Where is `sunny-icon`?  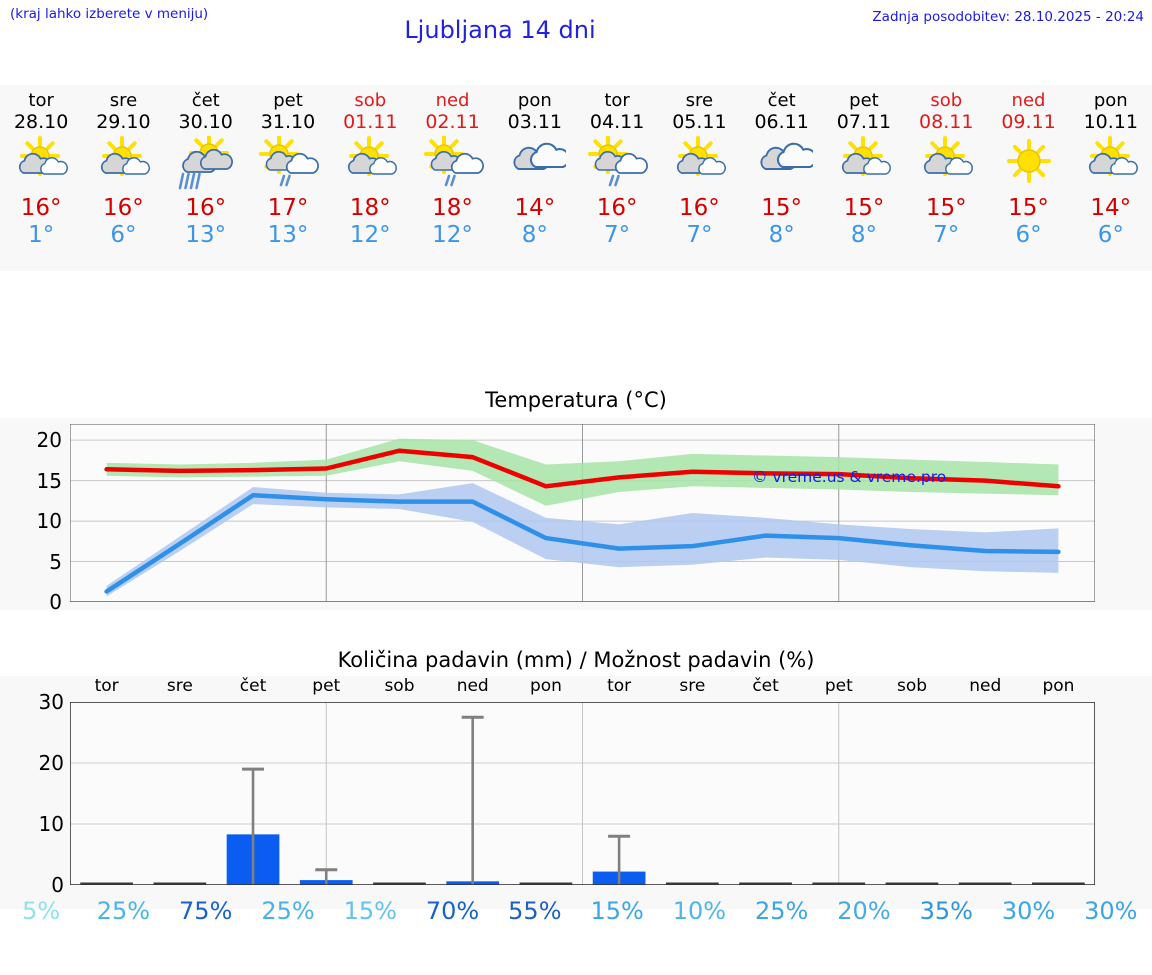 sunny-icon is located at coordinates (1028, 163).